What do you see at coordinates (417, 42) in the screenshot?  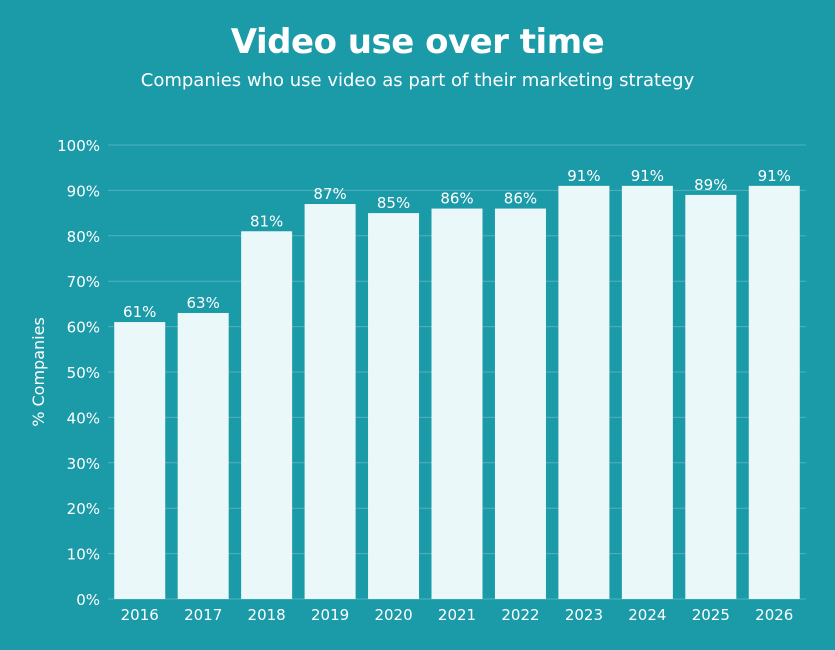 I see `chart-title: Video use over time` at bounding box center [417, 42].